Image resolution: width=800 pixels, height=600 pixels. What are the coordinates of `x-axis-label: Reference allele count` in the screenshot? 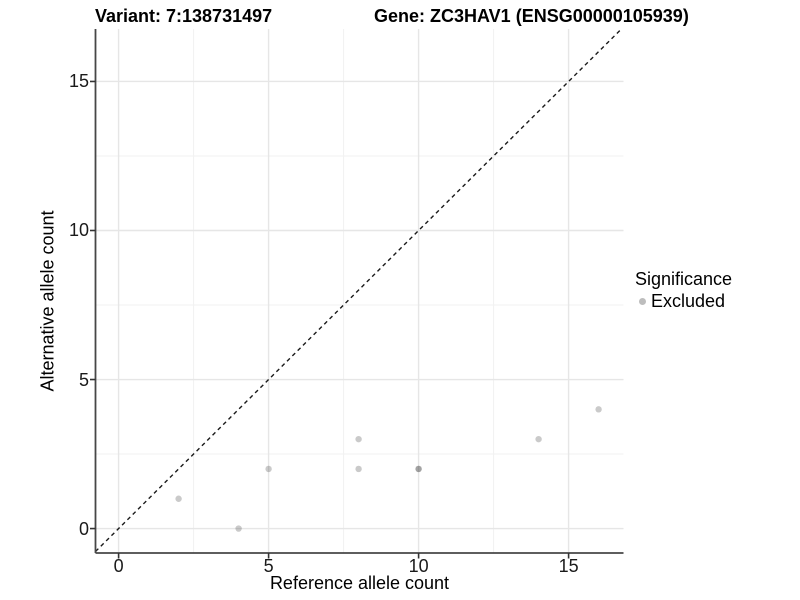 It's located at (359, 583).